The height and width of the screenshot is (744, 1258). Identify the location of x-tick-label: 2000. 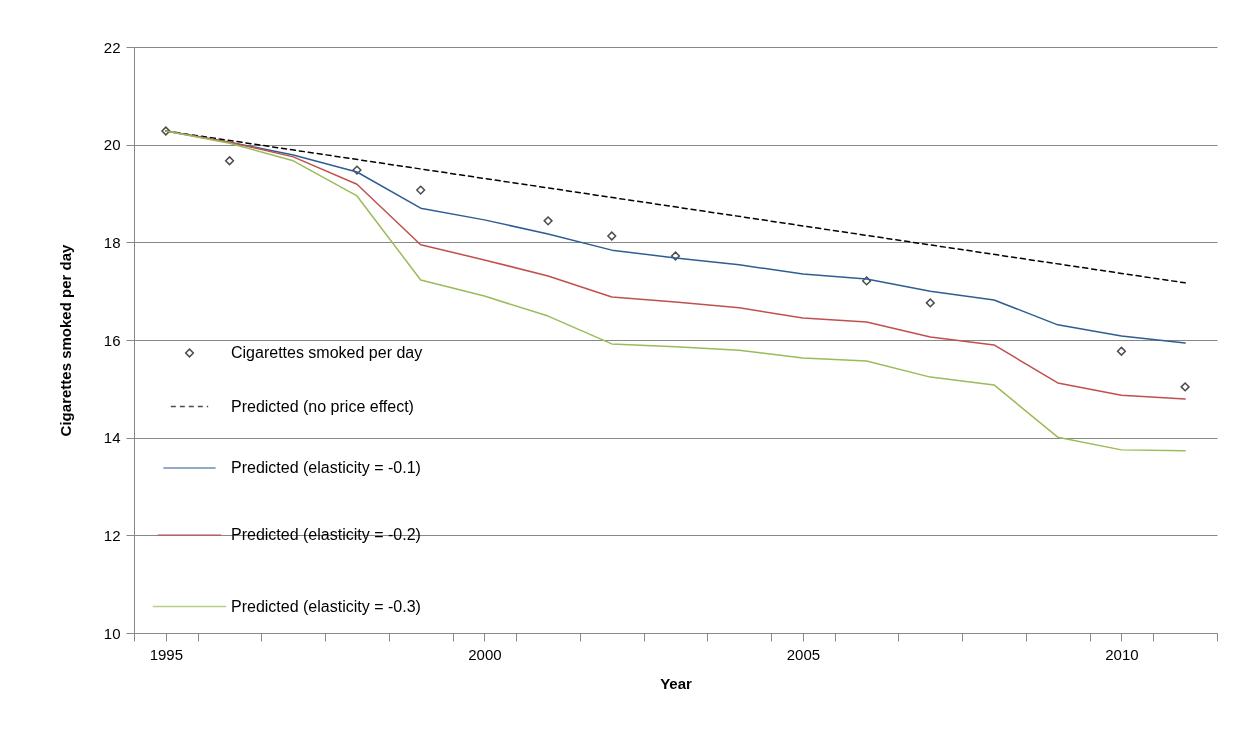
(485, 654).